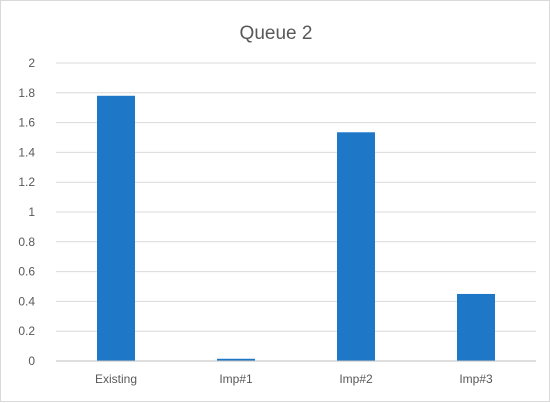 The image size is (550, 403). What do you see at coordinates (26, 272) in the screenshot?
I see `y-tick-label: 0.6` at bounding box center [26, 272].